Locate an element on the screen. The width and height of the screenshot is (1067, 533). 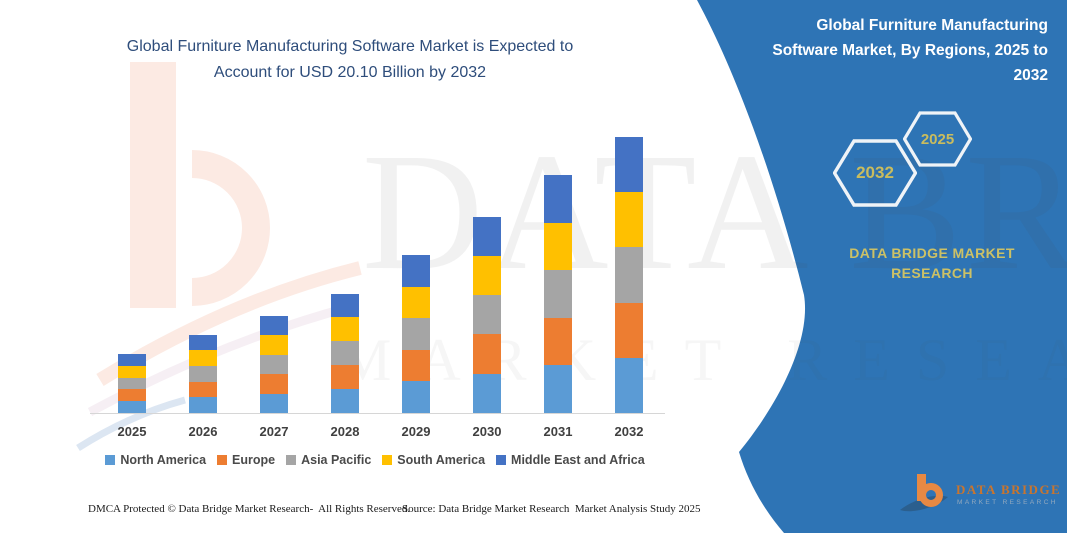
bar-2032 is located at coordinates (629, 275).